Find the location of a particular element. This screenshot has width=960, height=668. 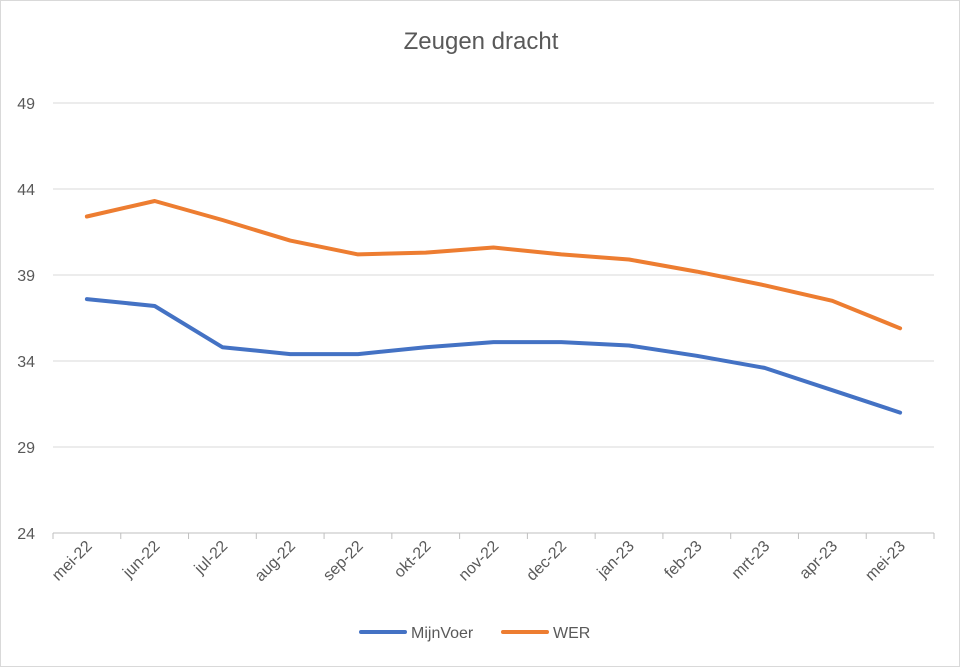

x-tick-label: mei-23 is located at coordinates (885, 561).